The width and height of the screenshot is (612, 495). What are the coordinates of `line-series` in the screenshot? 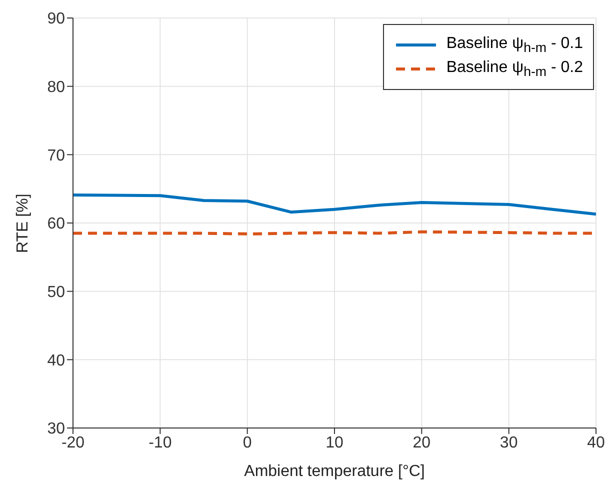 It's located at (334, 204).